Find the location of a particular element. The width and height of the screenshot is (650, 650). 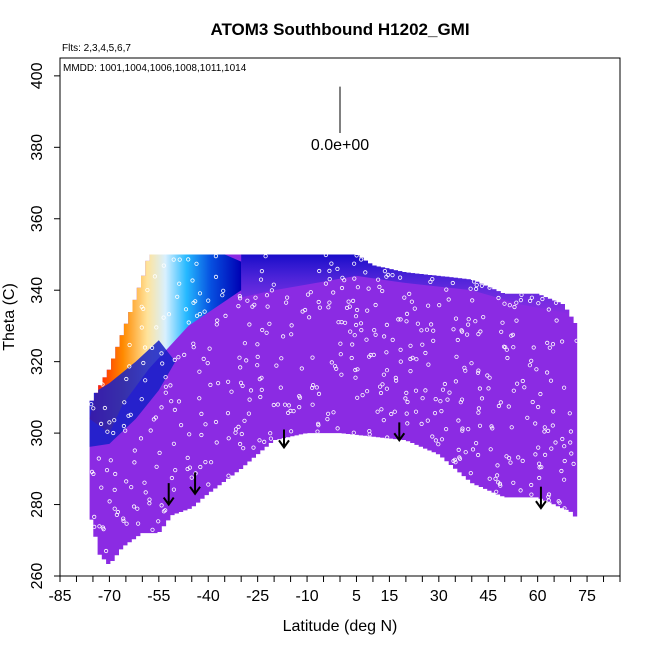

x-tick-label: -70 is located at coordinates (109, 596).